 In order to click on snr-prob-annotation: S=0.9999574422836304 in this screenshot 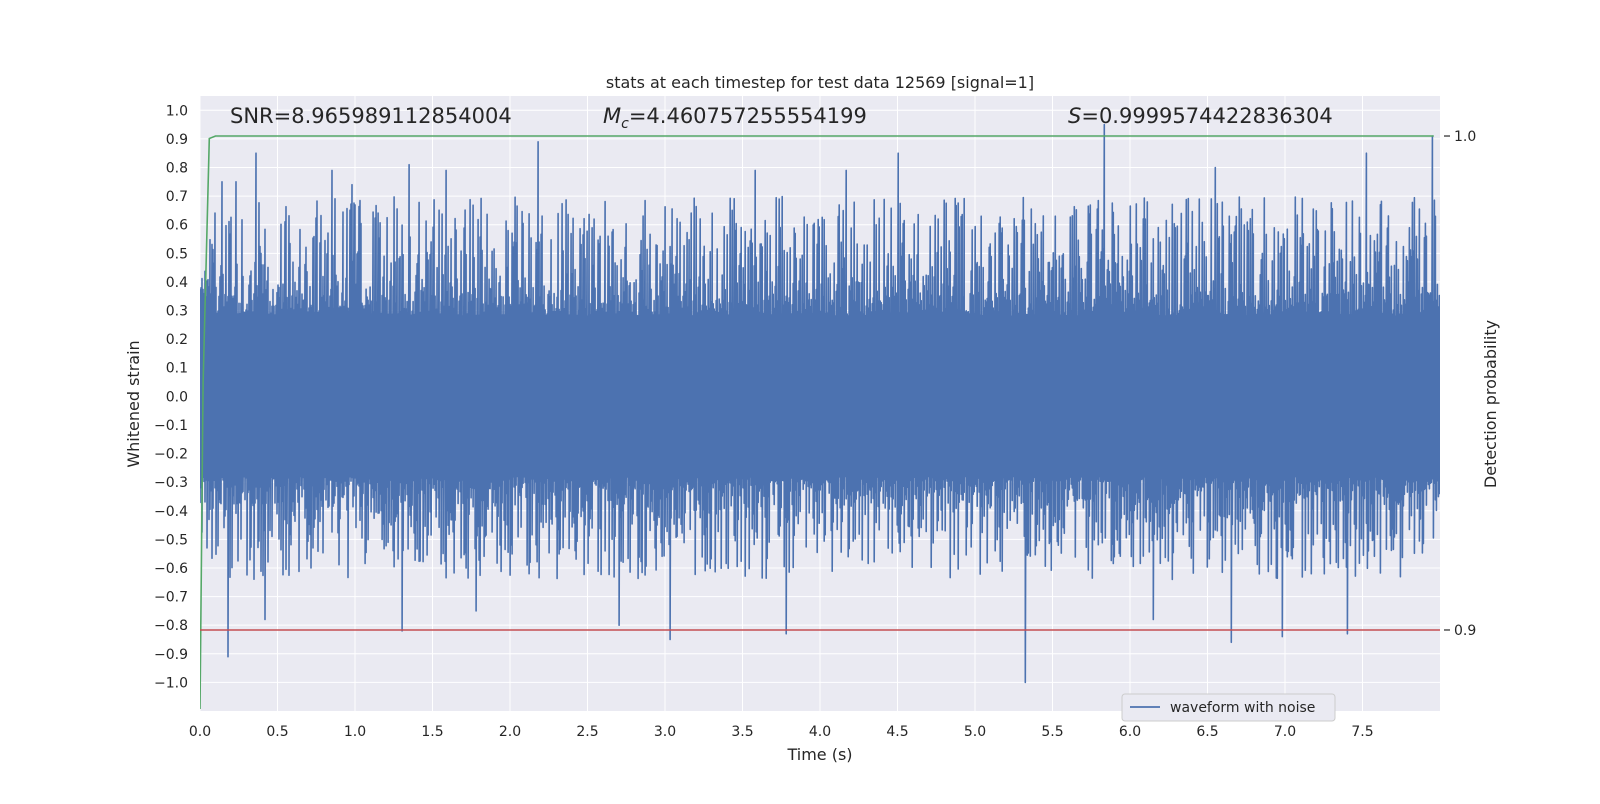, I will do `click(1200, 116)`.